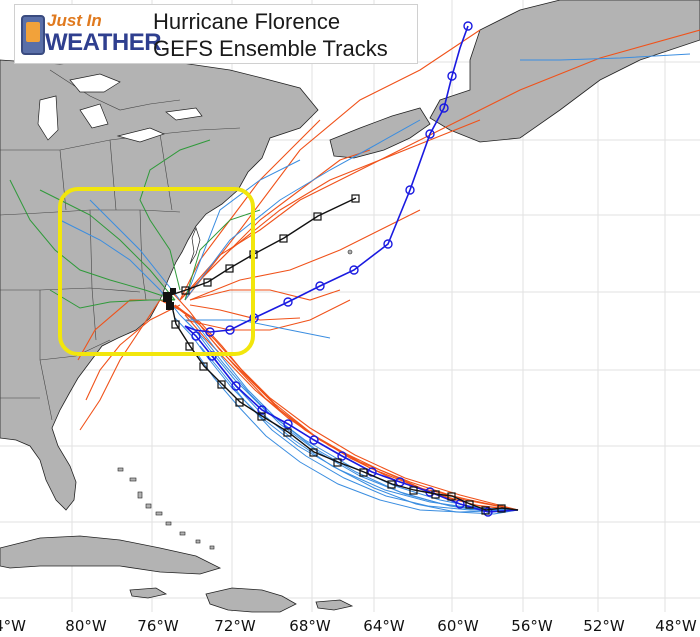 The image size is (700, 637). I want to click on newfoundland-landmass, so click(564, 71).